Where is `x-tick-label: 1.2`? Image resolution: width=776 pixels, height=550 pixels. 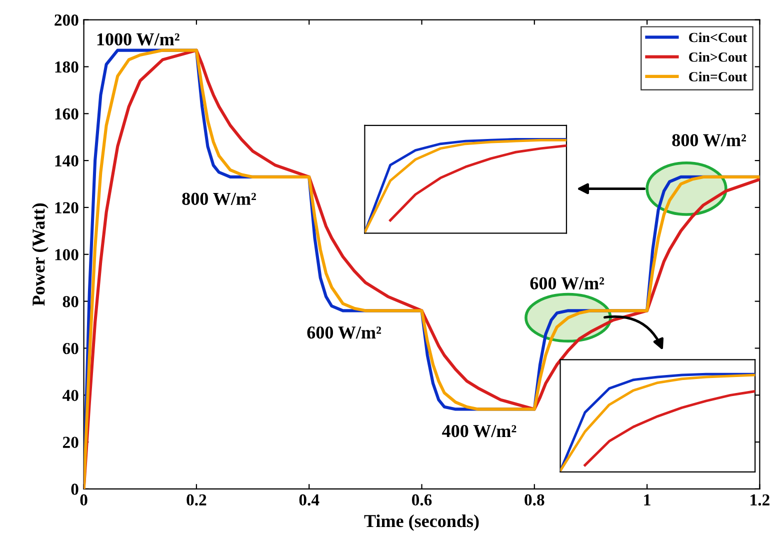 x-tick-label: 1.2 is located at coordinates (760, 500).